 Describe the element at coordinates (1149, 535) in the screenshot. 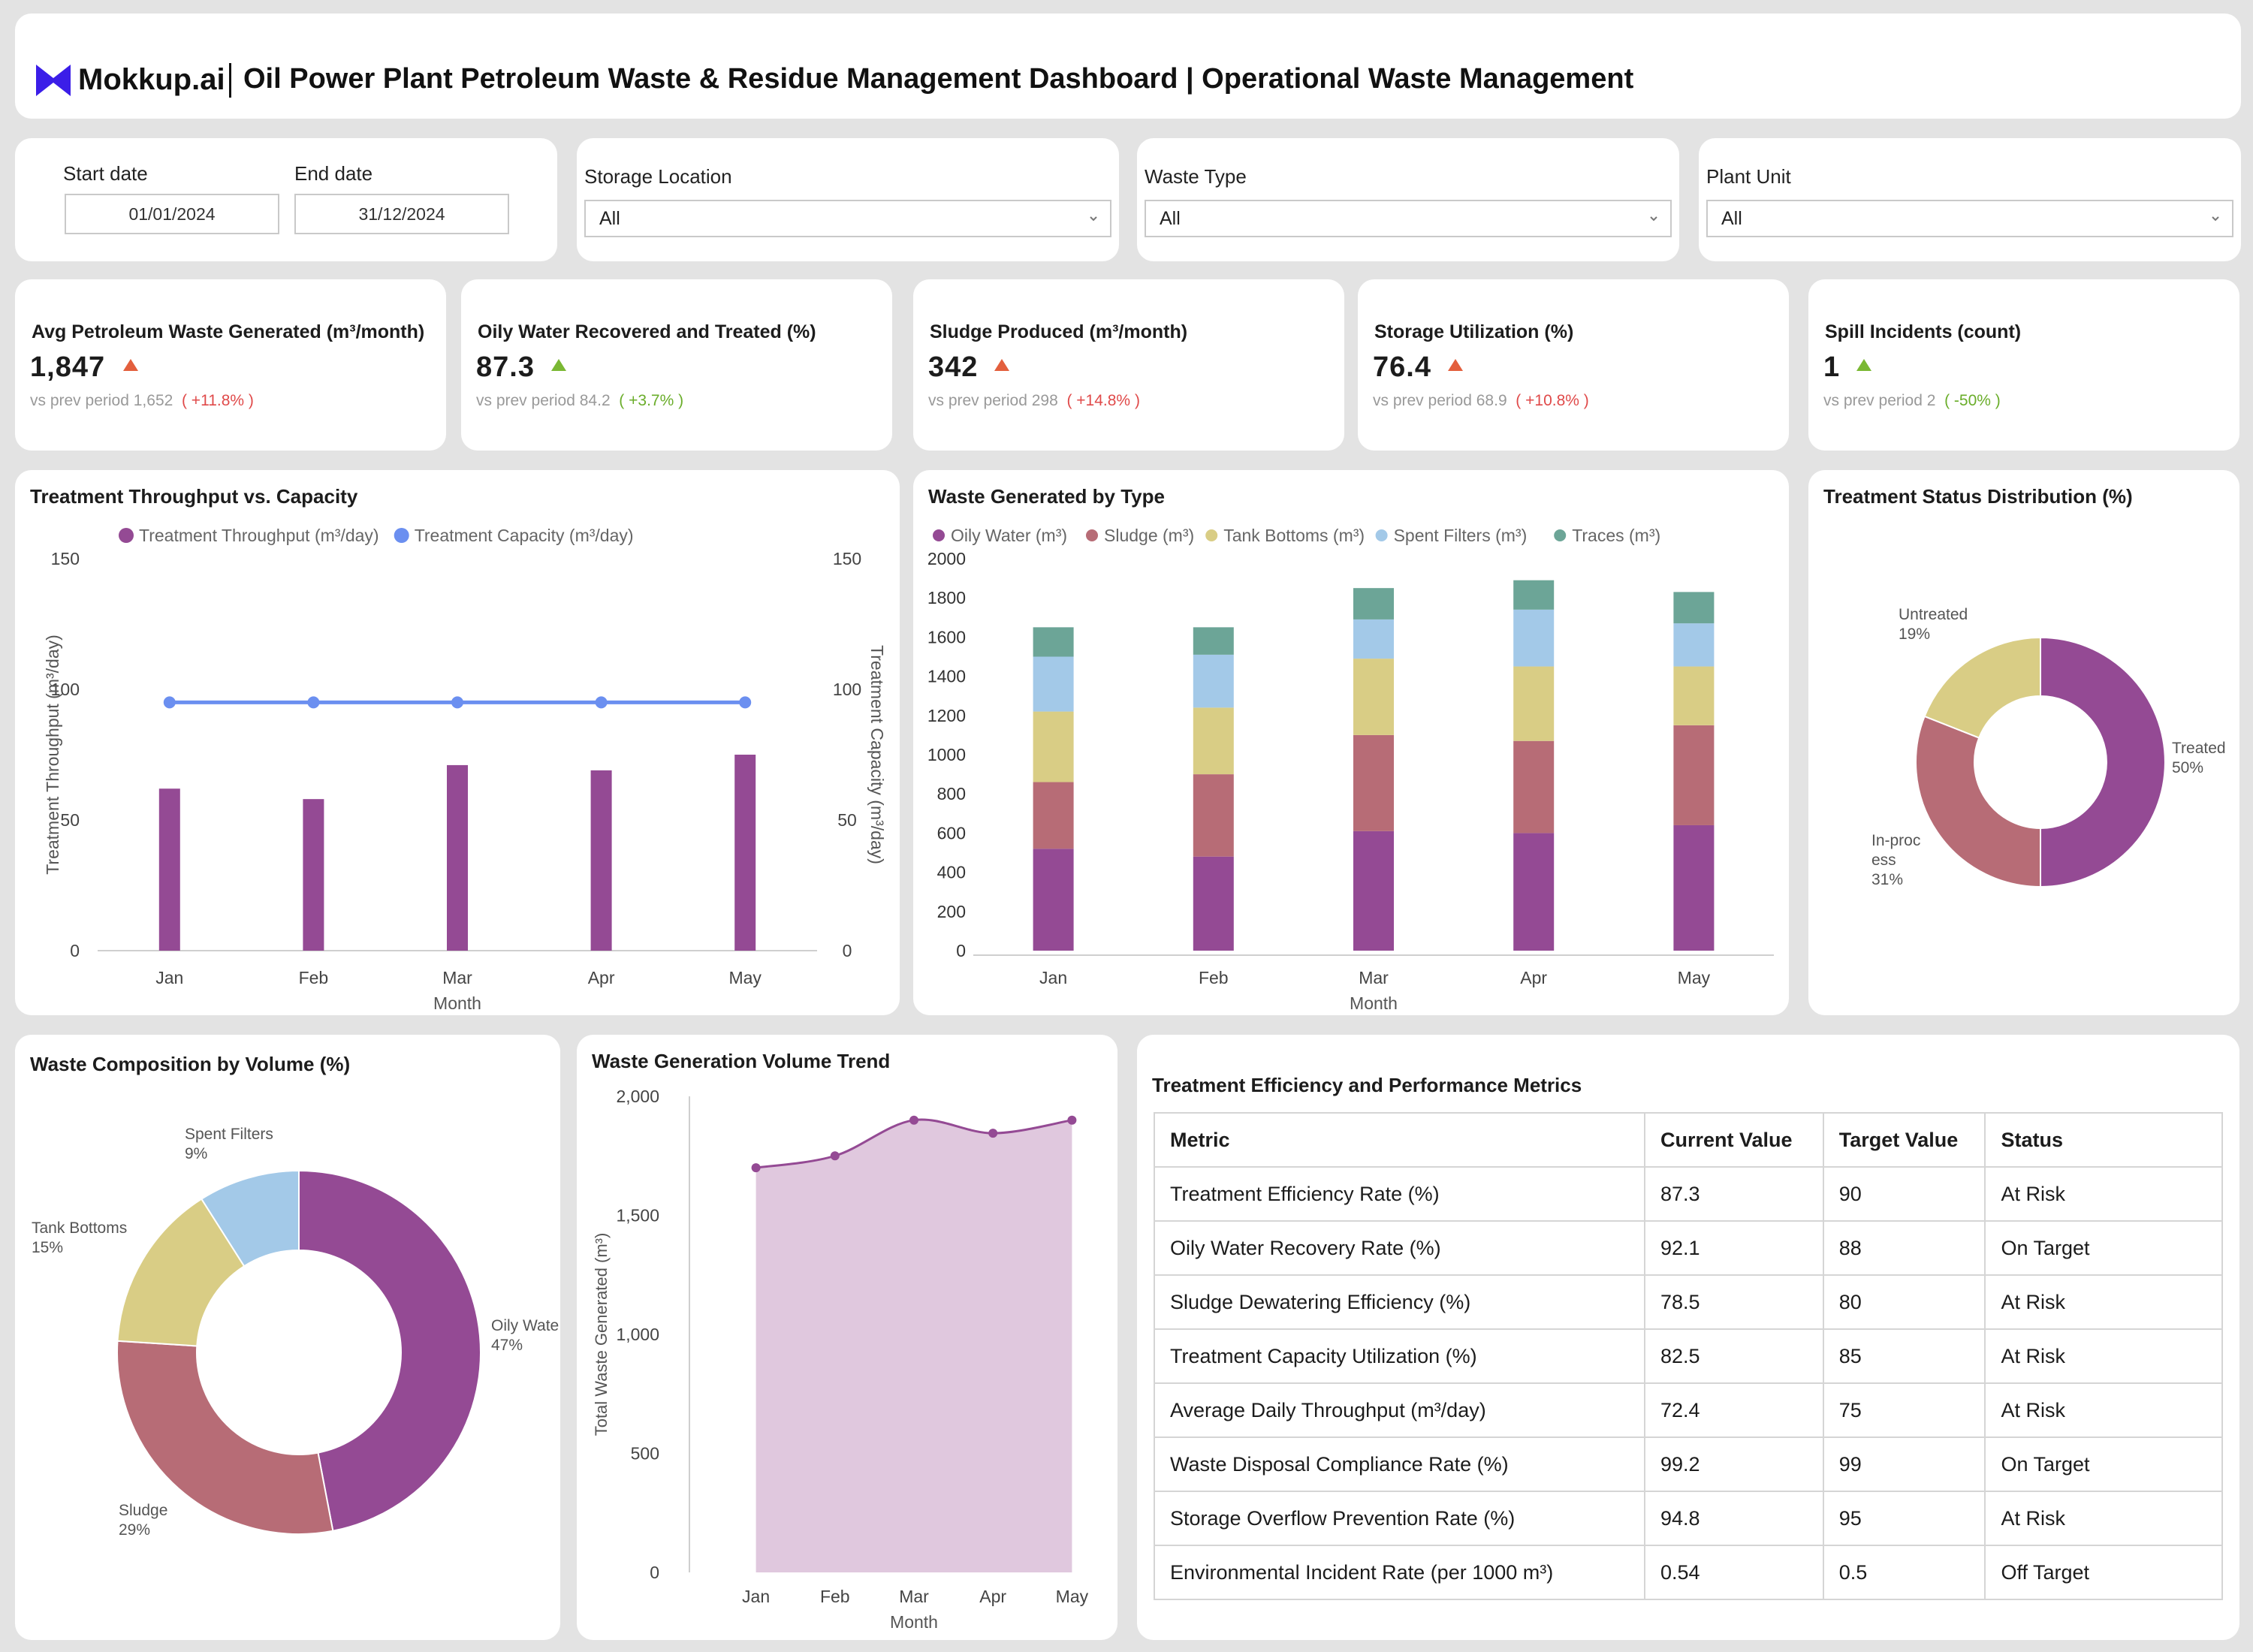

I see `legend-label: Sludge (m³)` at that location.